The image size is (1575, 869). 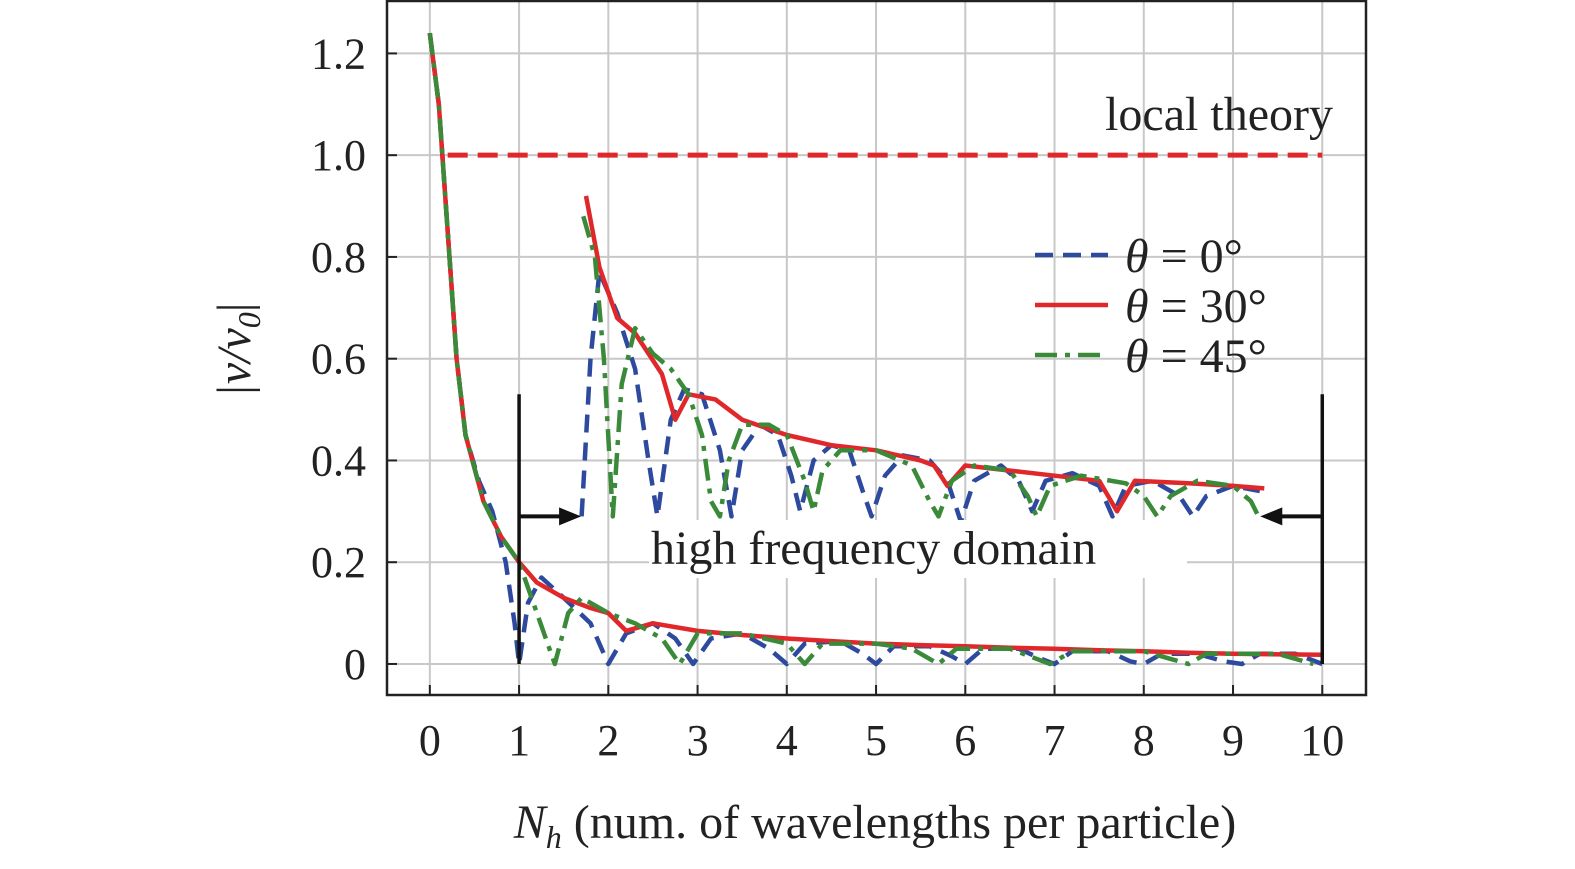 I want to click on x-tick-label: 6, so click(x=965, y=740).